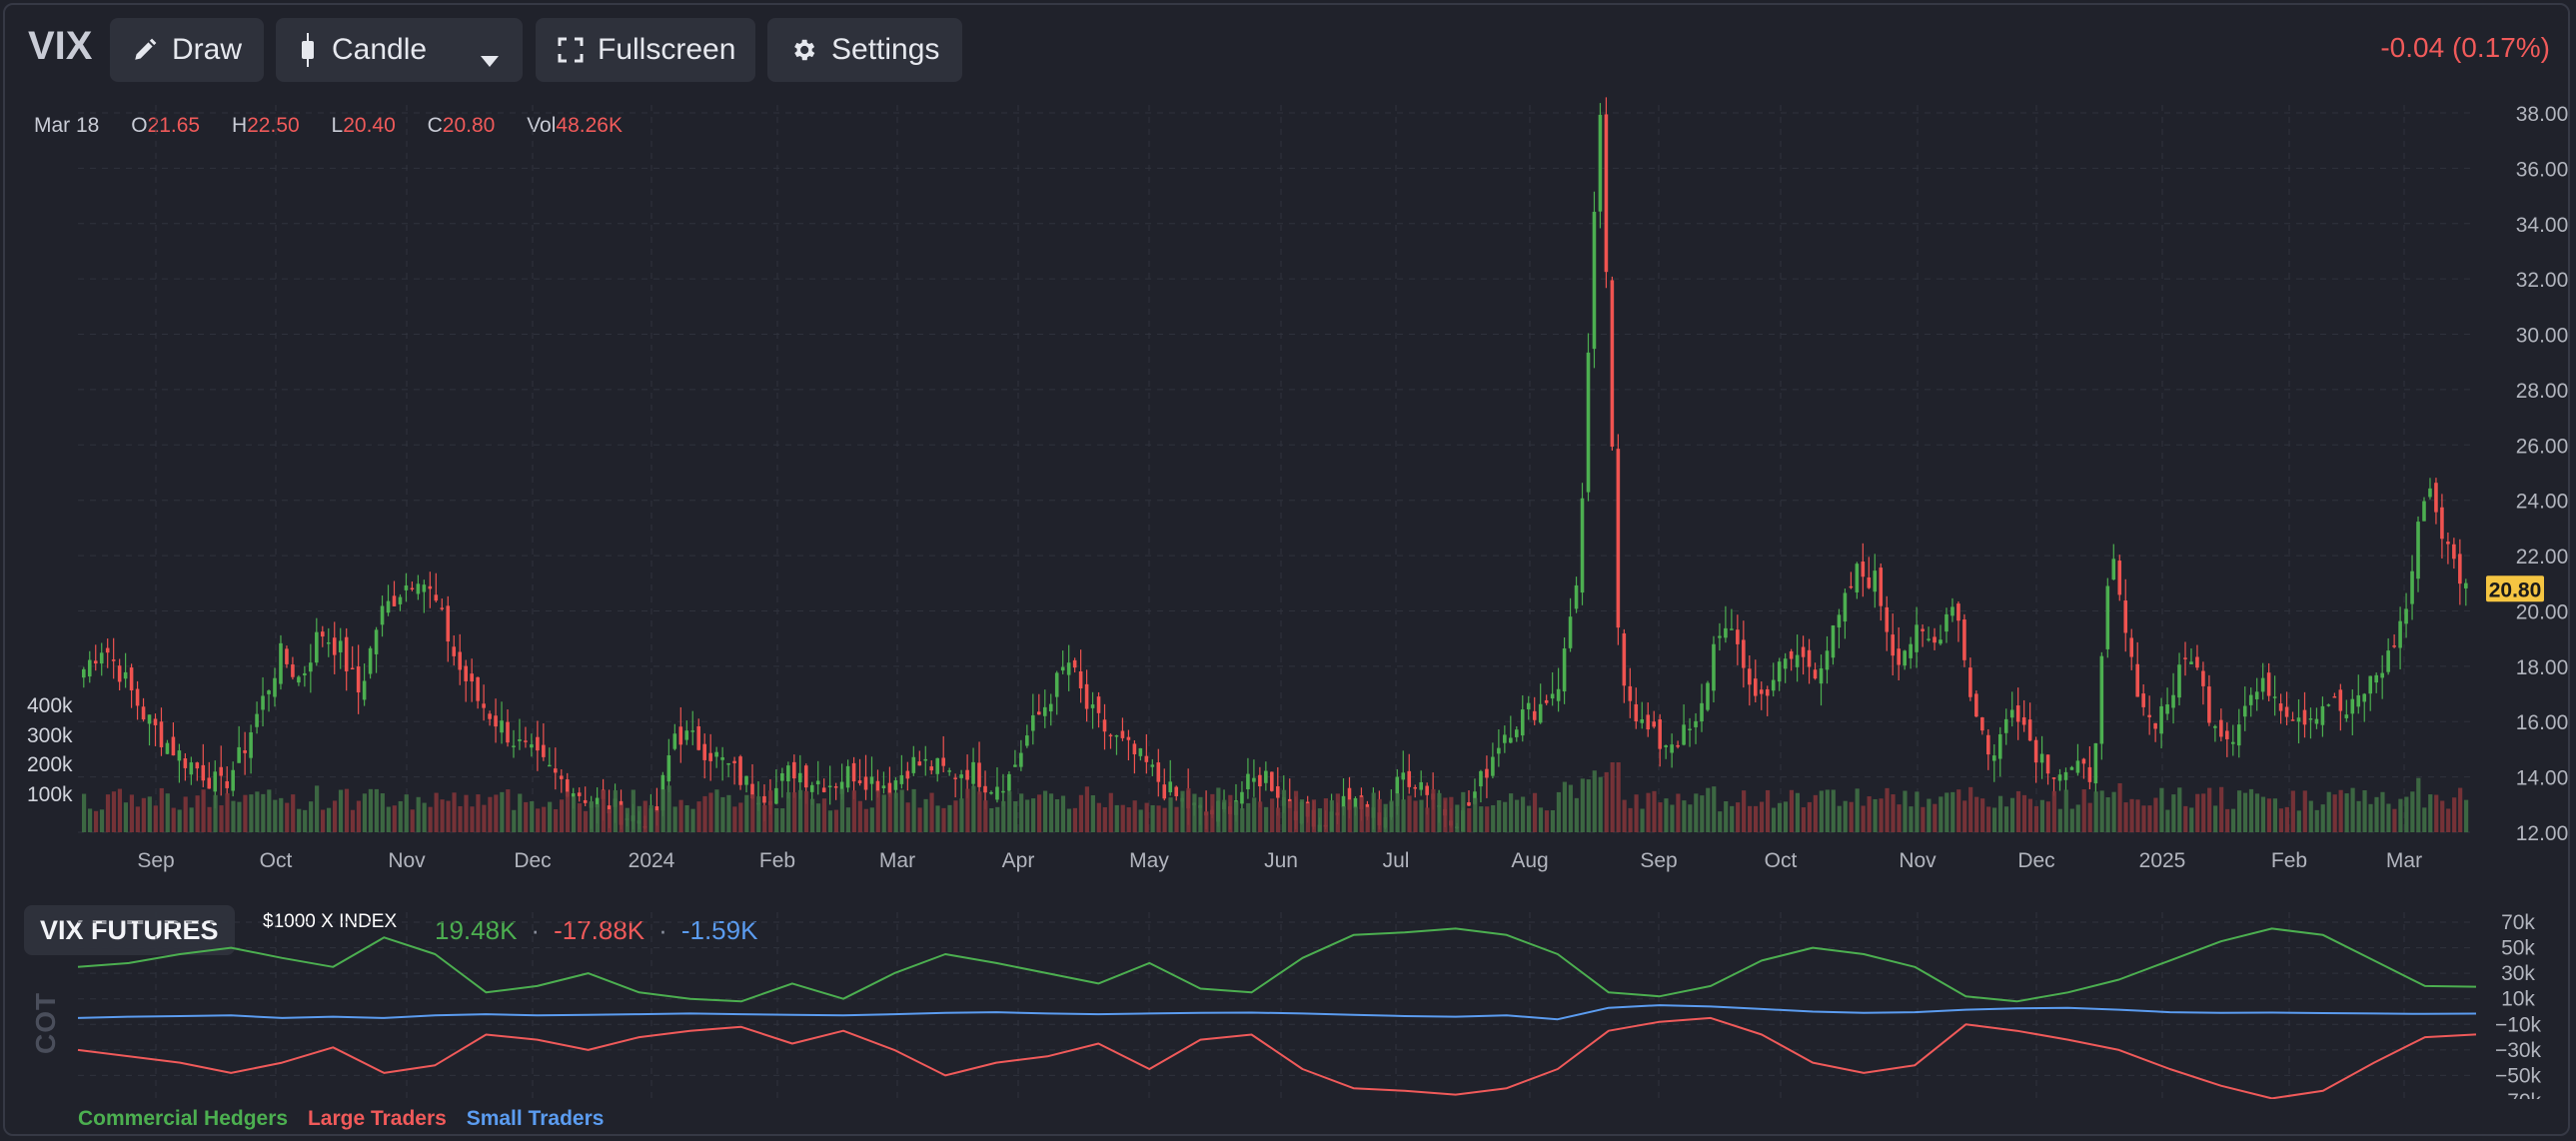  What do you see at coordinates (399, 50) in the screenshot?
I see `chart-type-select: Candle` at bounding box center [399, 50].